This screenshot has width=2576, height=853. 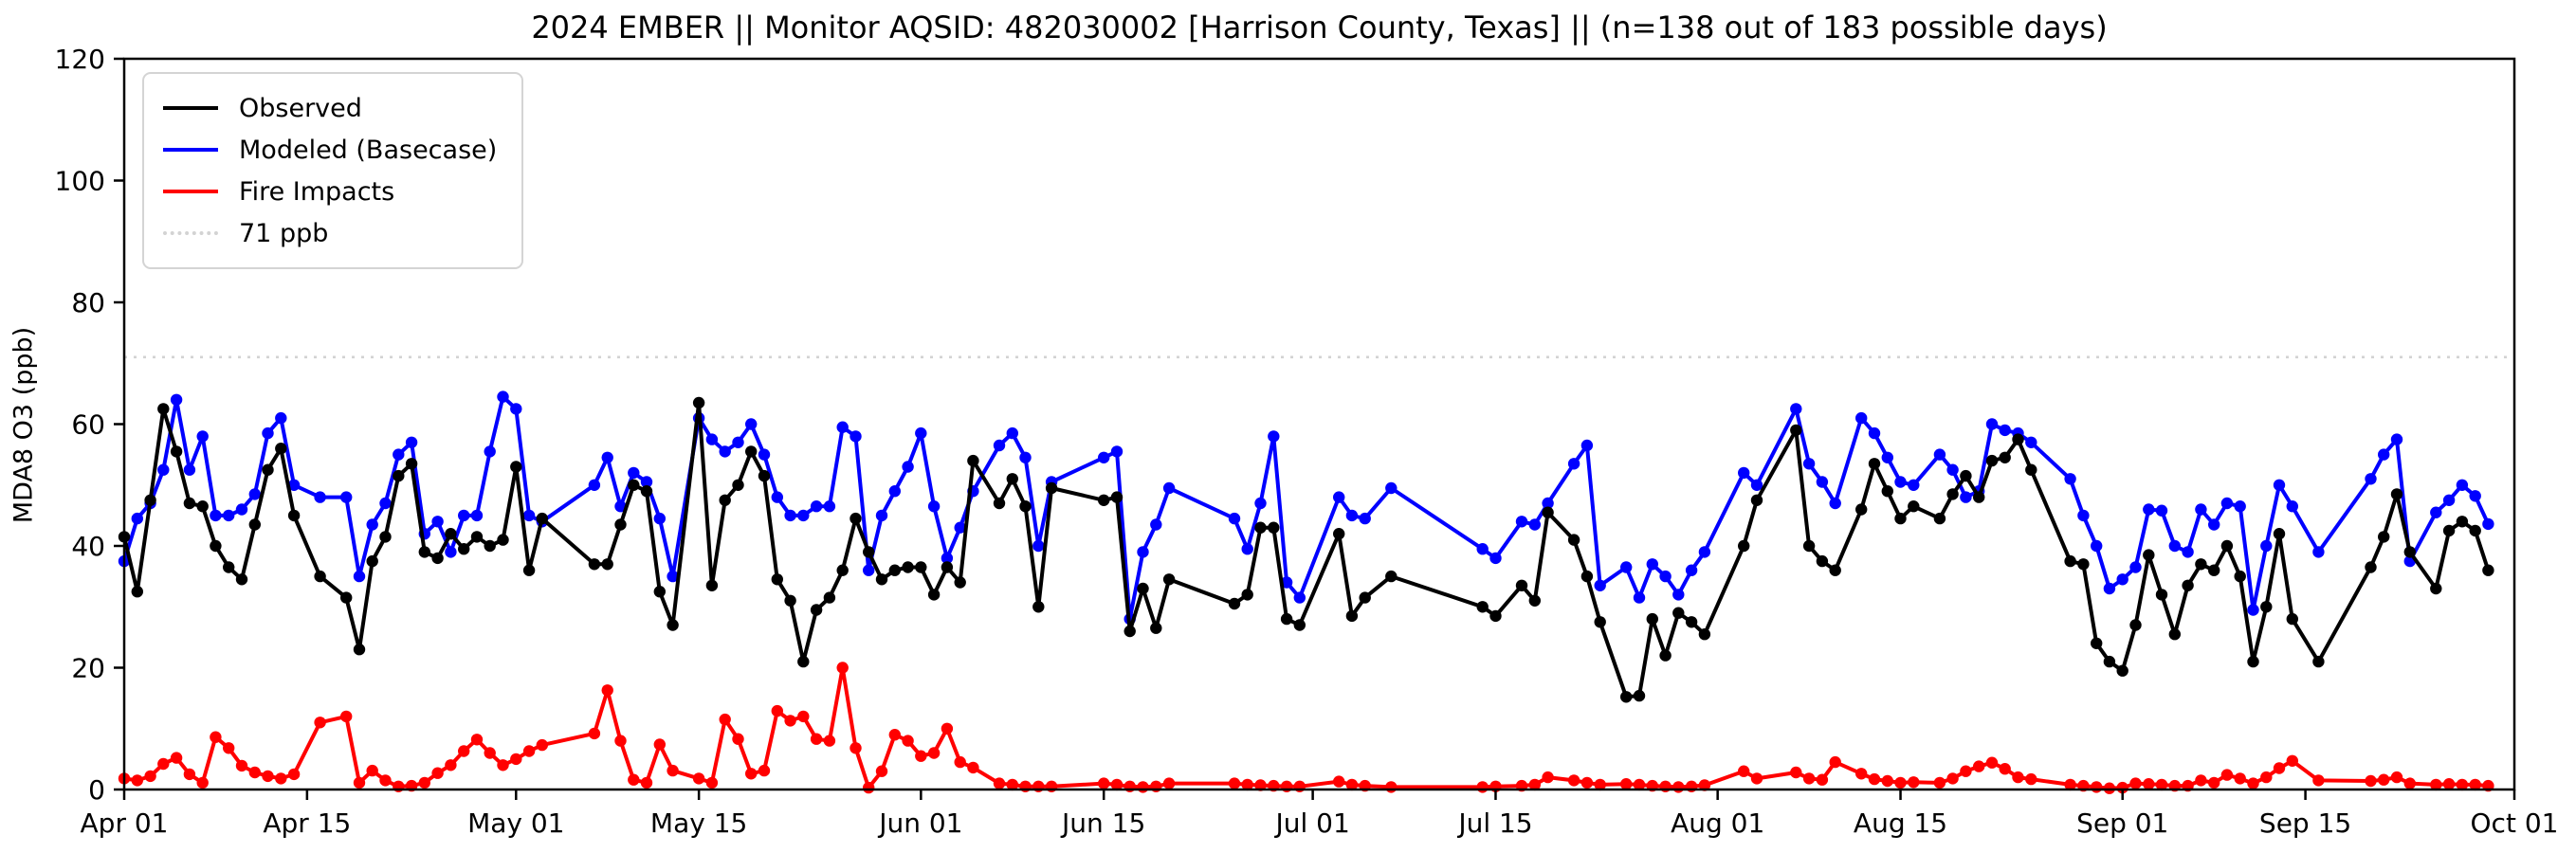 What do you see at coordinates (698, 823) in the screenshot?
I see `x-tick-label: May 15` at bounding box center [698, 823].